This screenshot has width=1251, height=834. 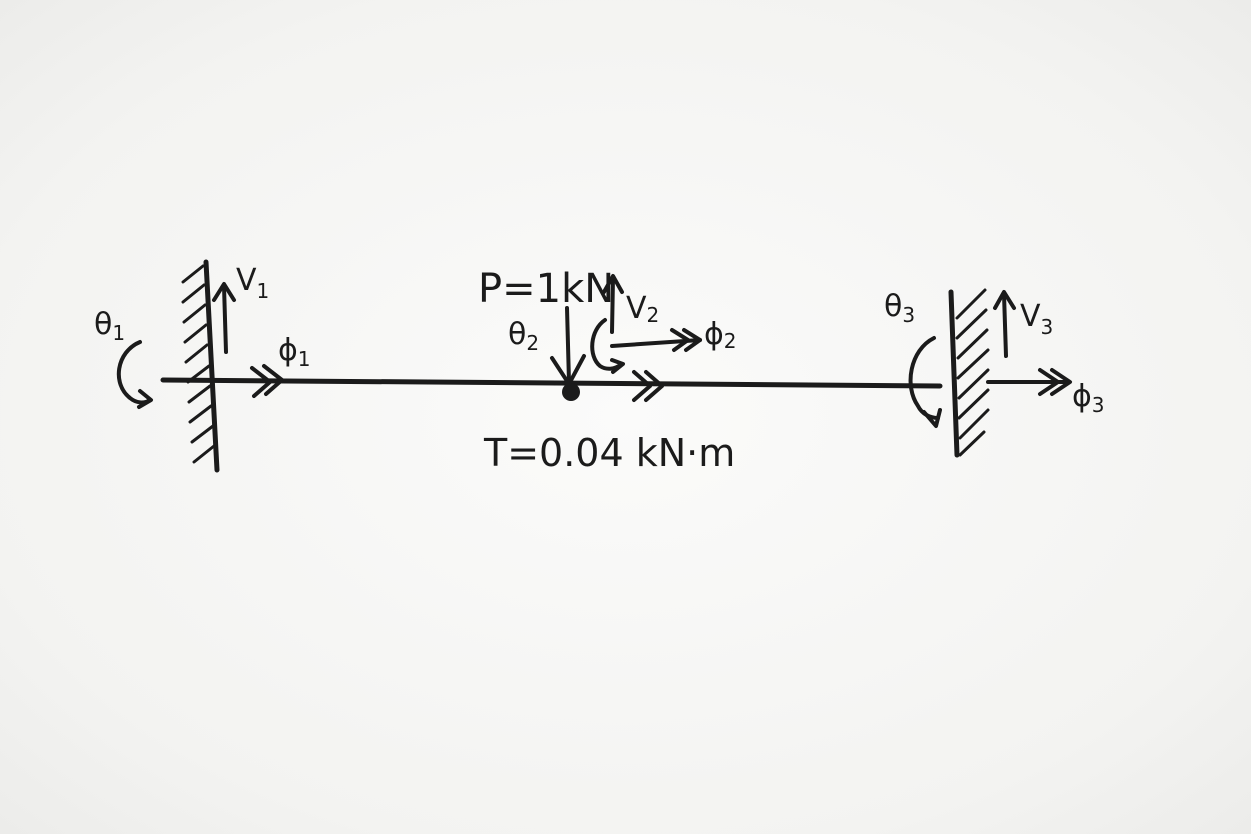 What do you see at coordinates (523, 336) in the screenshot?
I see `node2-theta-label: θ2` at bounding box center [523, 336].